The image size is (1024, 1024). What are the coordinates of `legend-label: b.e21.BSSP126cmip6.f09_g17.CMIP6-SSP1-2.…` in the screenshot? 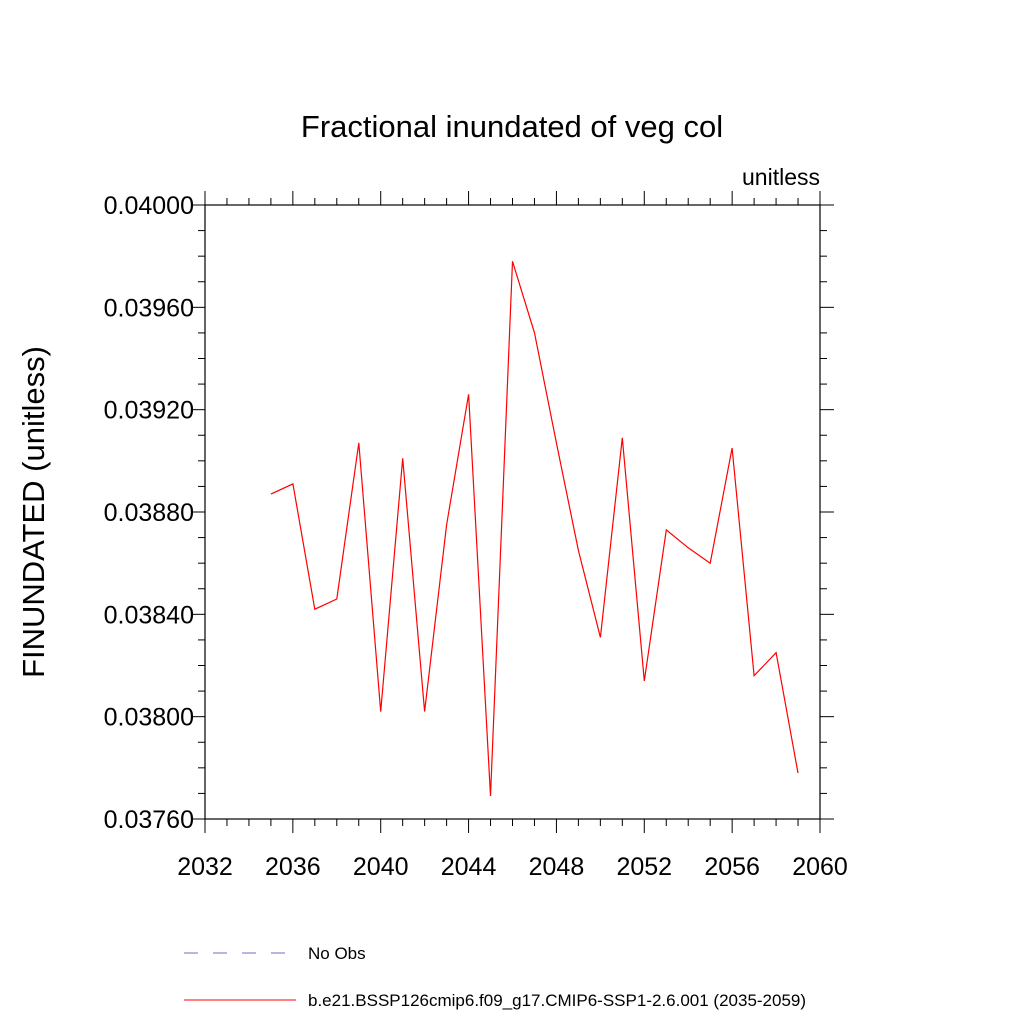 It's located at (557, 1000).